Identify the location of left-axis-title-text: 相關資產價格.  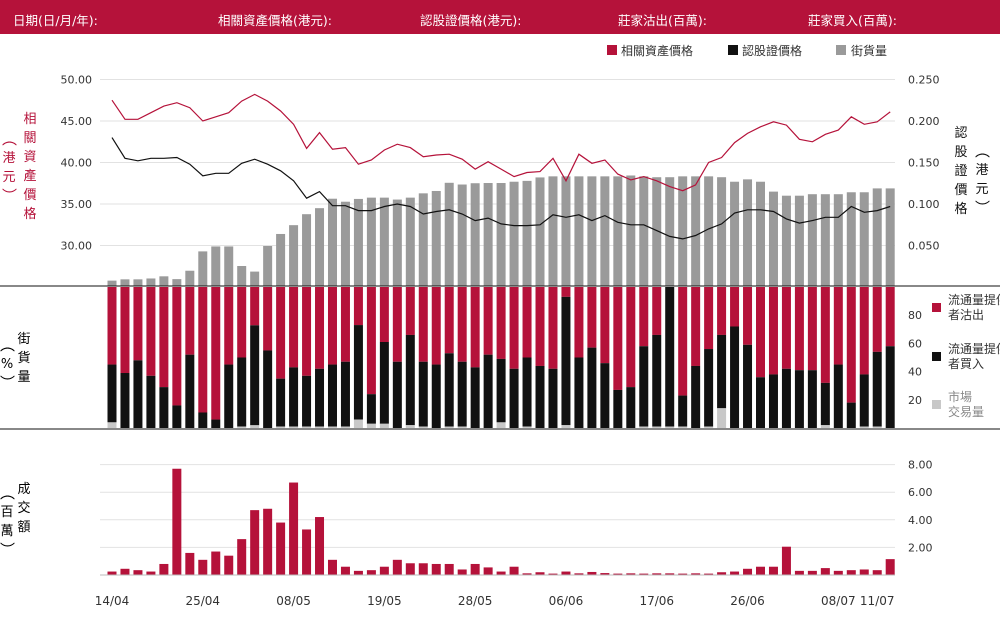
(30, 167).